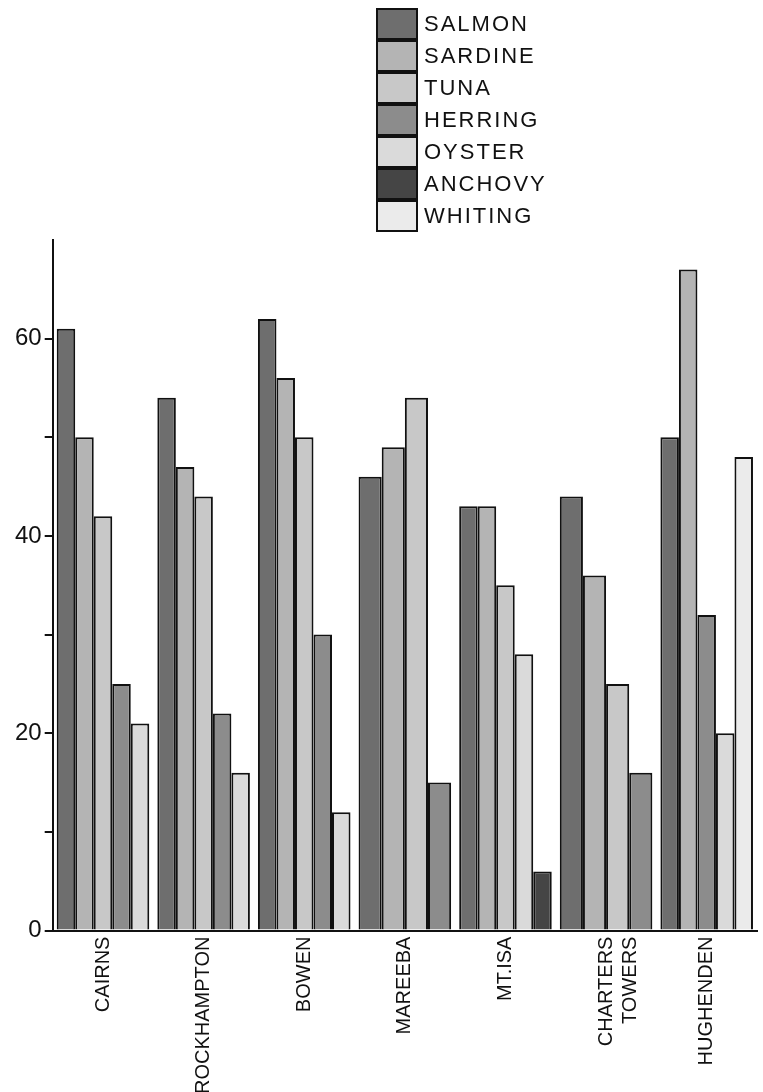  Describe the element at coordinates (482, 120) in the screenshot. I see `legend-label: HERRING` at that location.